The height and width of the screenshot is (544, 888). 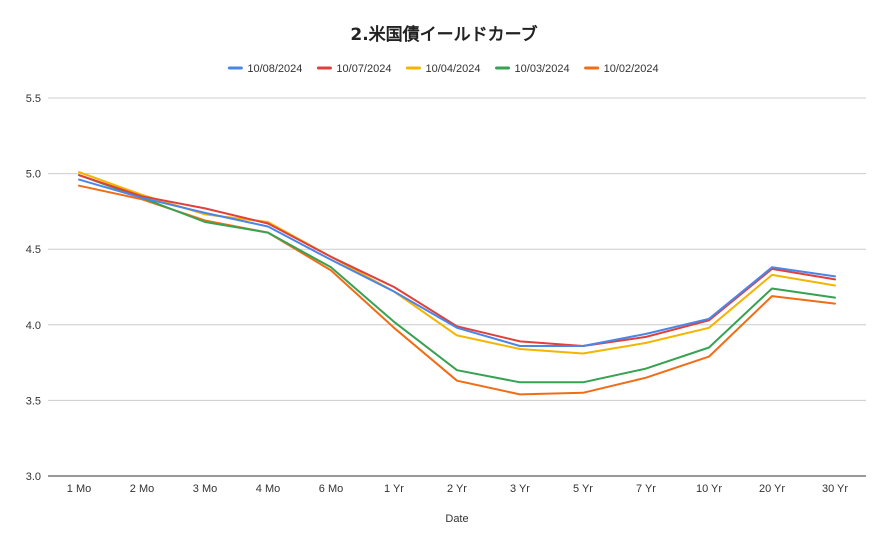 What do you see at coordinates (835, 489) in the screenshot?
I see `x-tick-label: 30 Yr` at bounding box center [835, 489].